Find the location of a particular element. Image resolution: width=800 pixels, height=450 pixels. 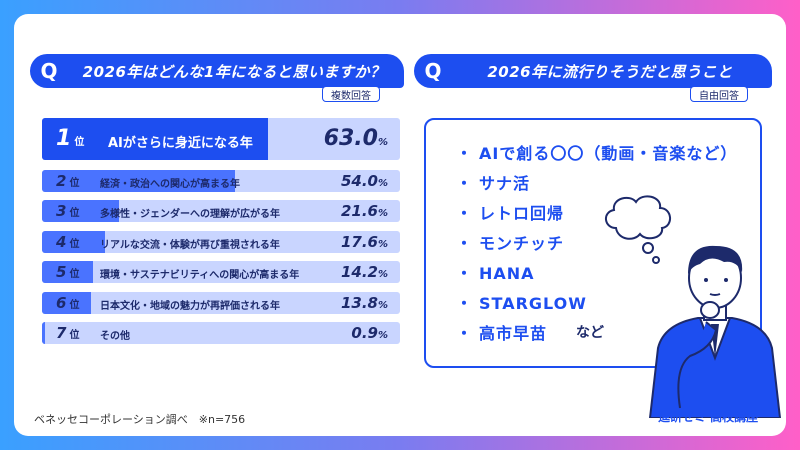

answer-item: ・ AIで創る〇〇（動画・音楽など） is located at coordinates (597, 153).